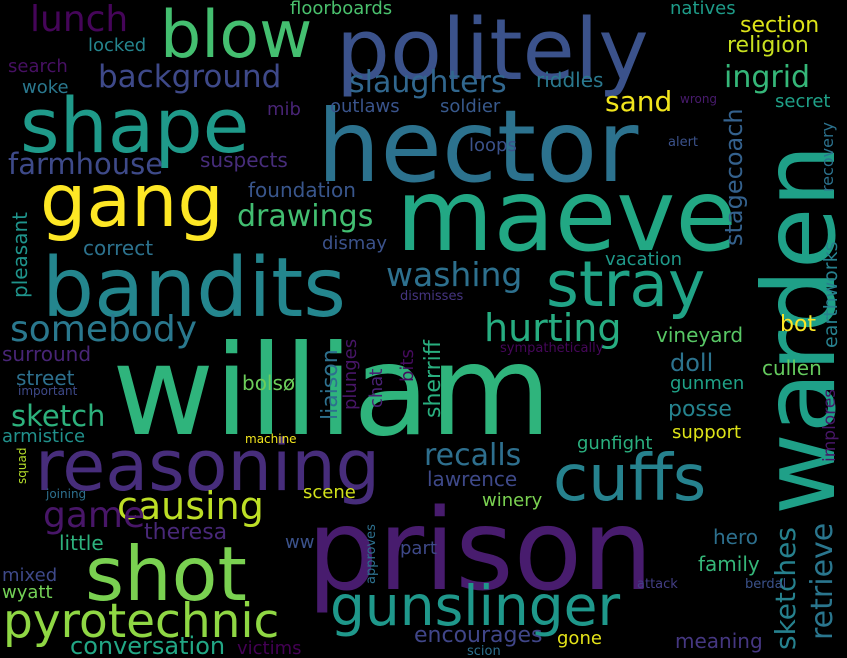 The height and width of the screenshot is (658, 847). What do you see at coordinates (766, 584) in the screenshot?
I see `word-berdal: berdal` at bounding box center [766, 584].